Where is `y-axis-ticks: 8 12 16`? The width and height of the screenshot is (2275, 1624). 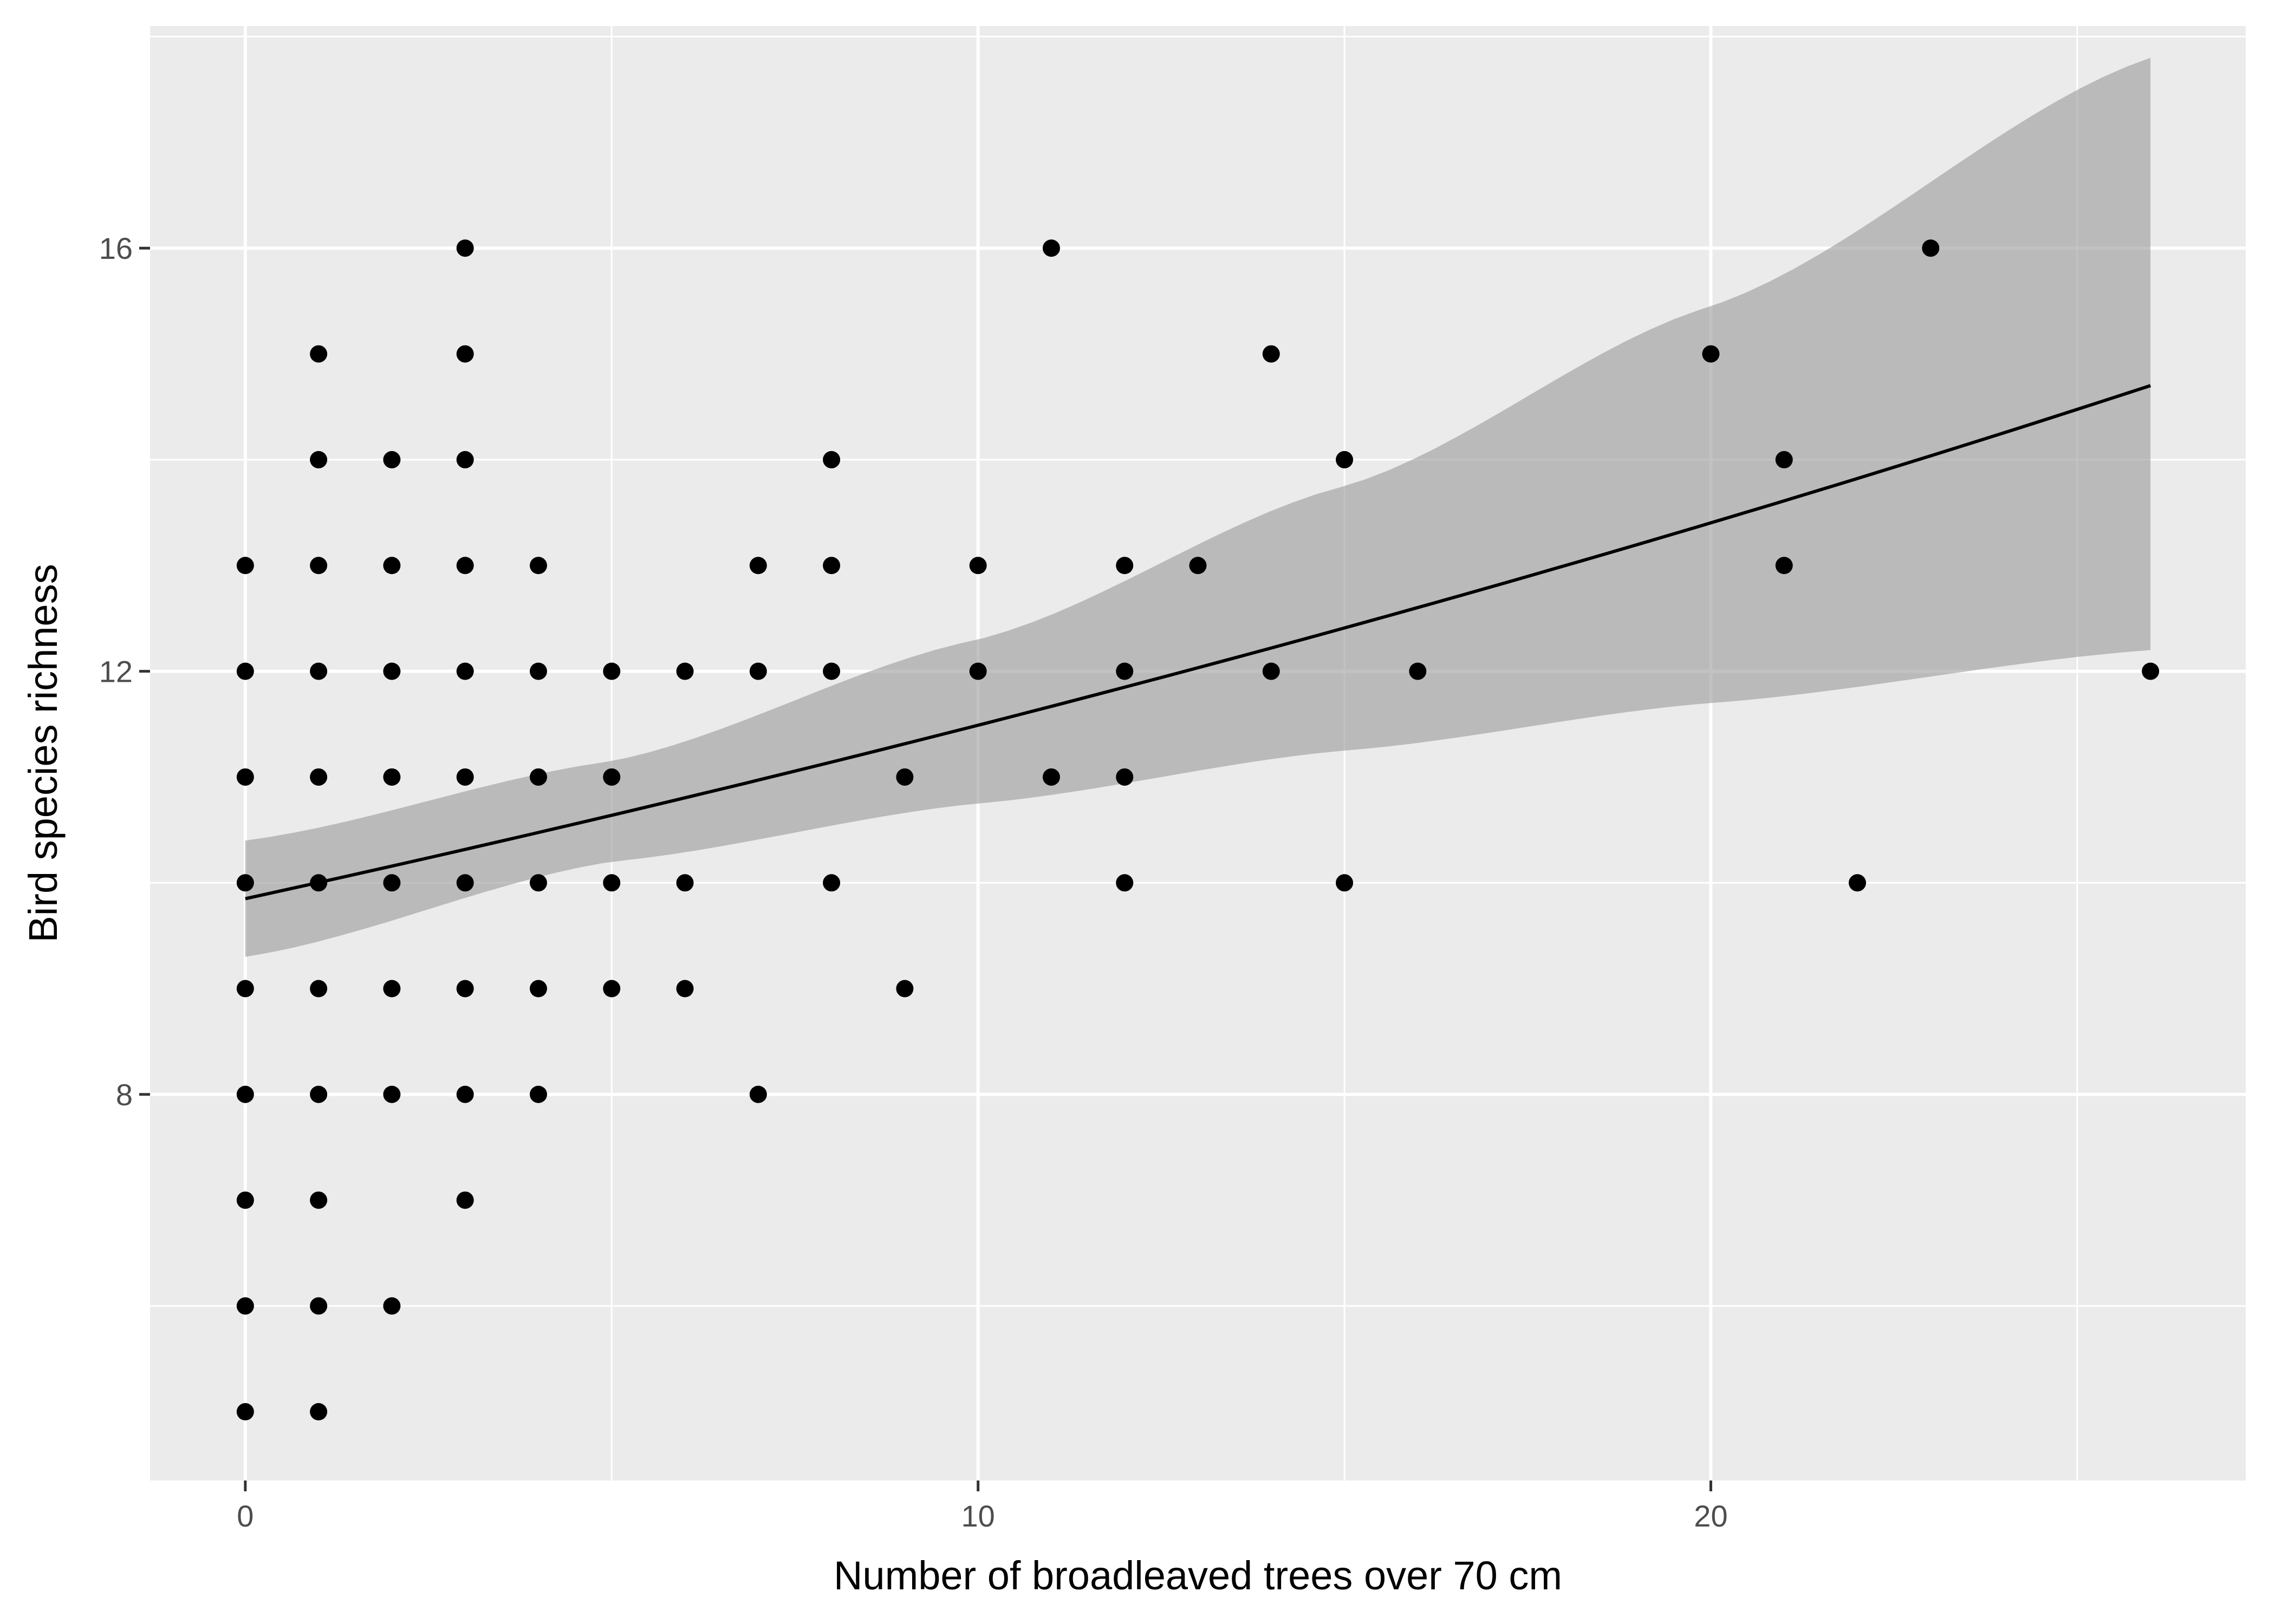 y-axis-ticks: 8 12 16 is located at coordinates (124, 671).